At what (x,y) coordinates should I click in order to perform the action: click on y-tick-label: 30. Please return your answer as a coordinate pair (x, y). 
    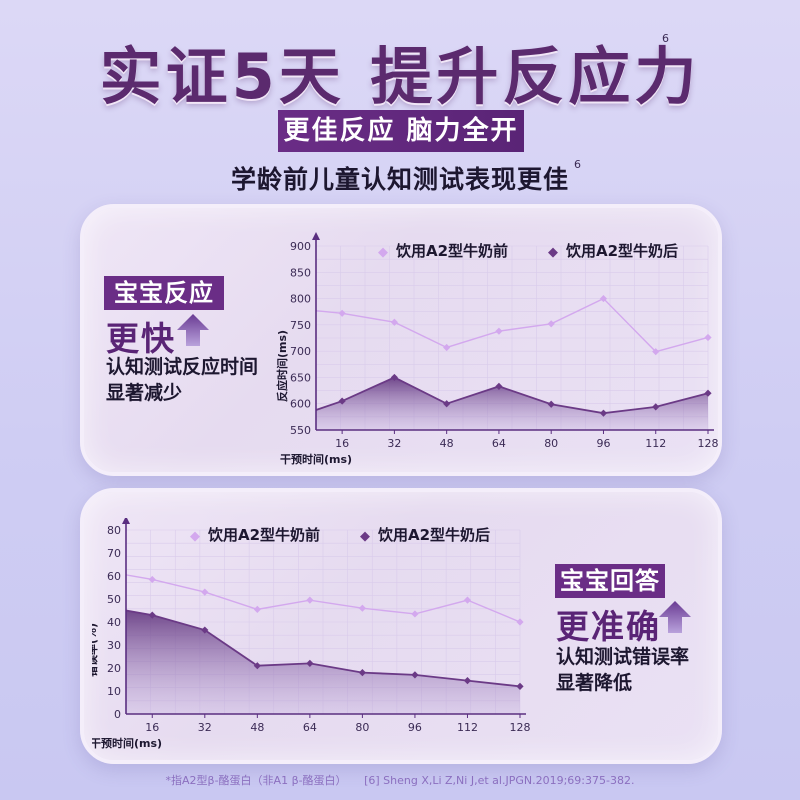
    Looking at the image, I should click on (114, 645).